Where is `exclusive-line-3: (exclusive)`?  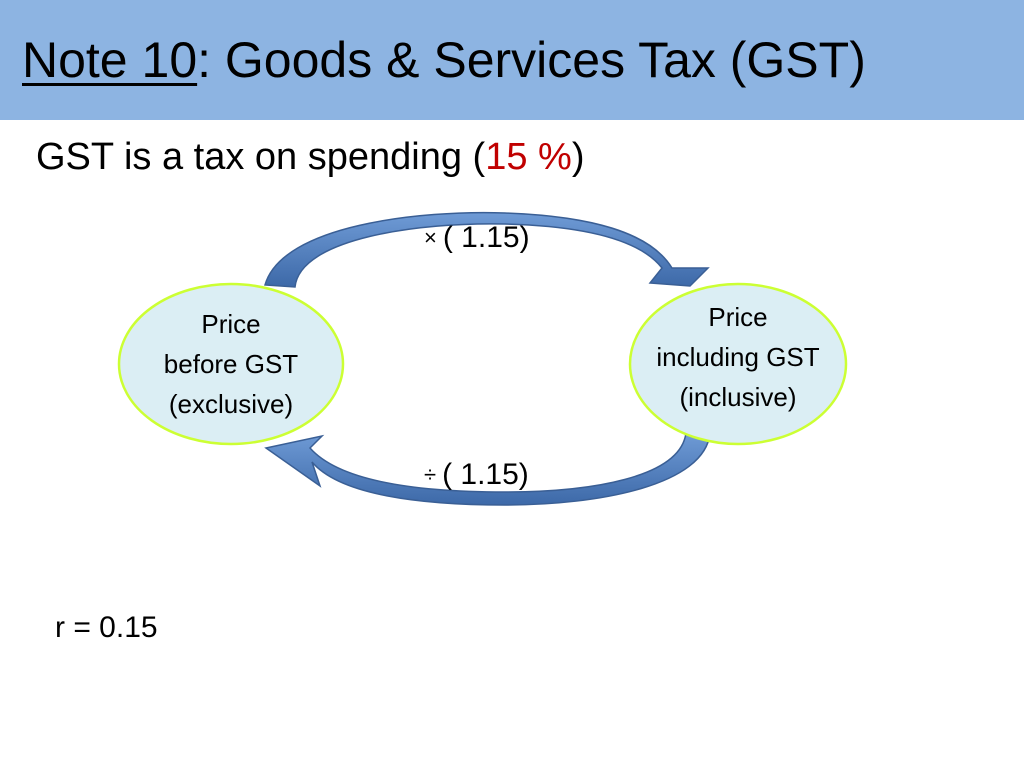 exclusive-line-3: (exclusive) is located at coordinates (231, 404).